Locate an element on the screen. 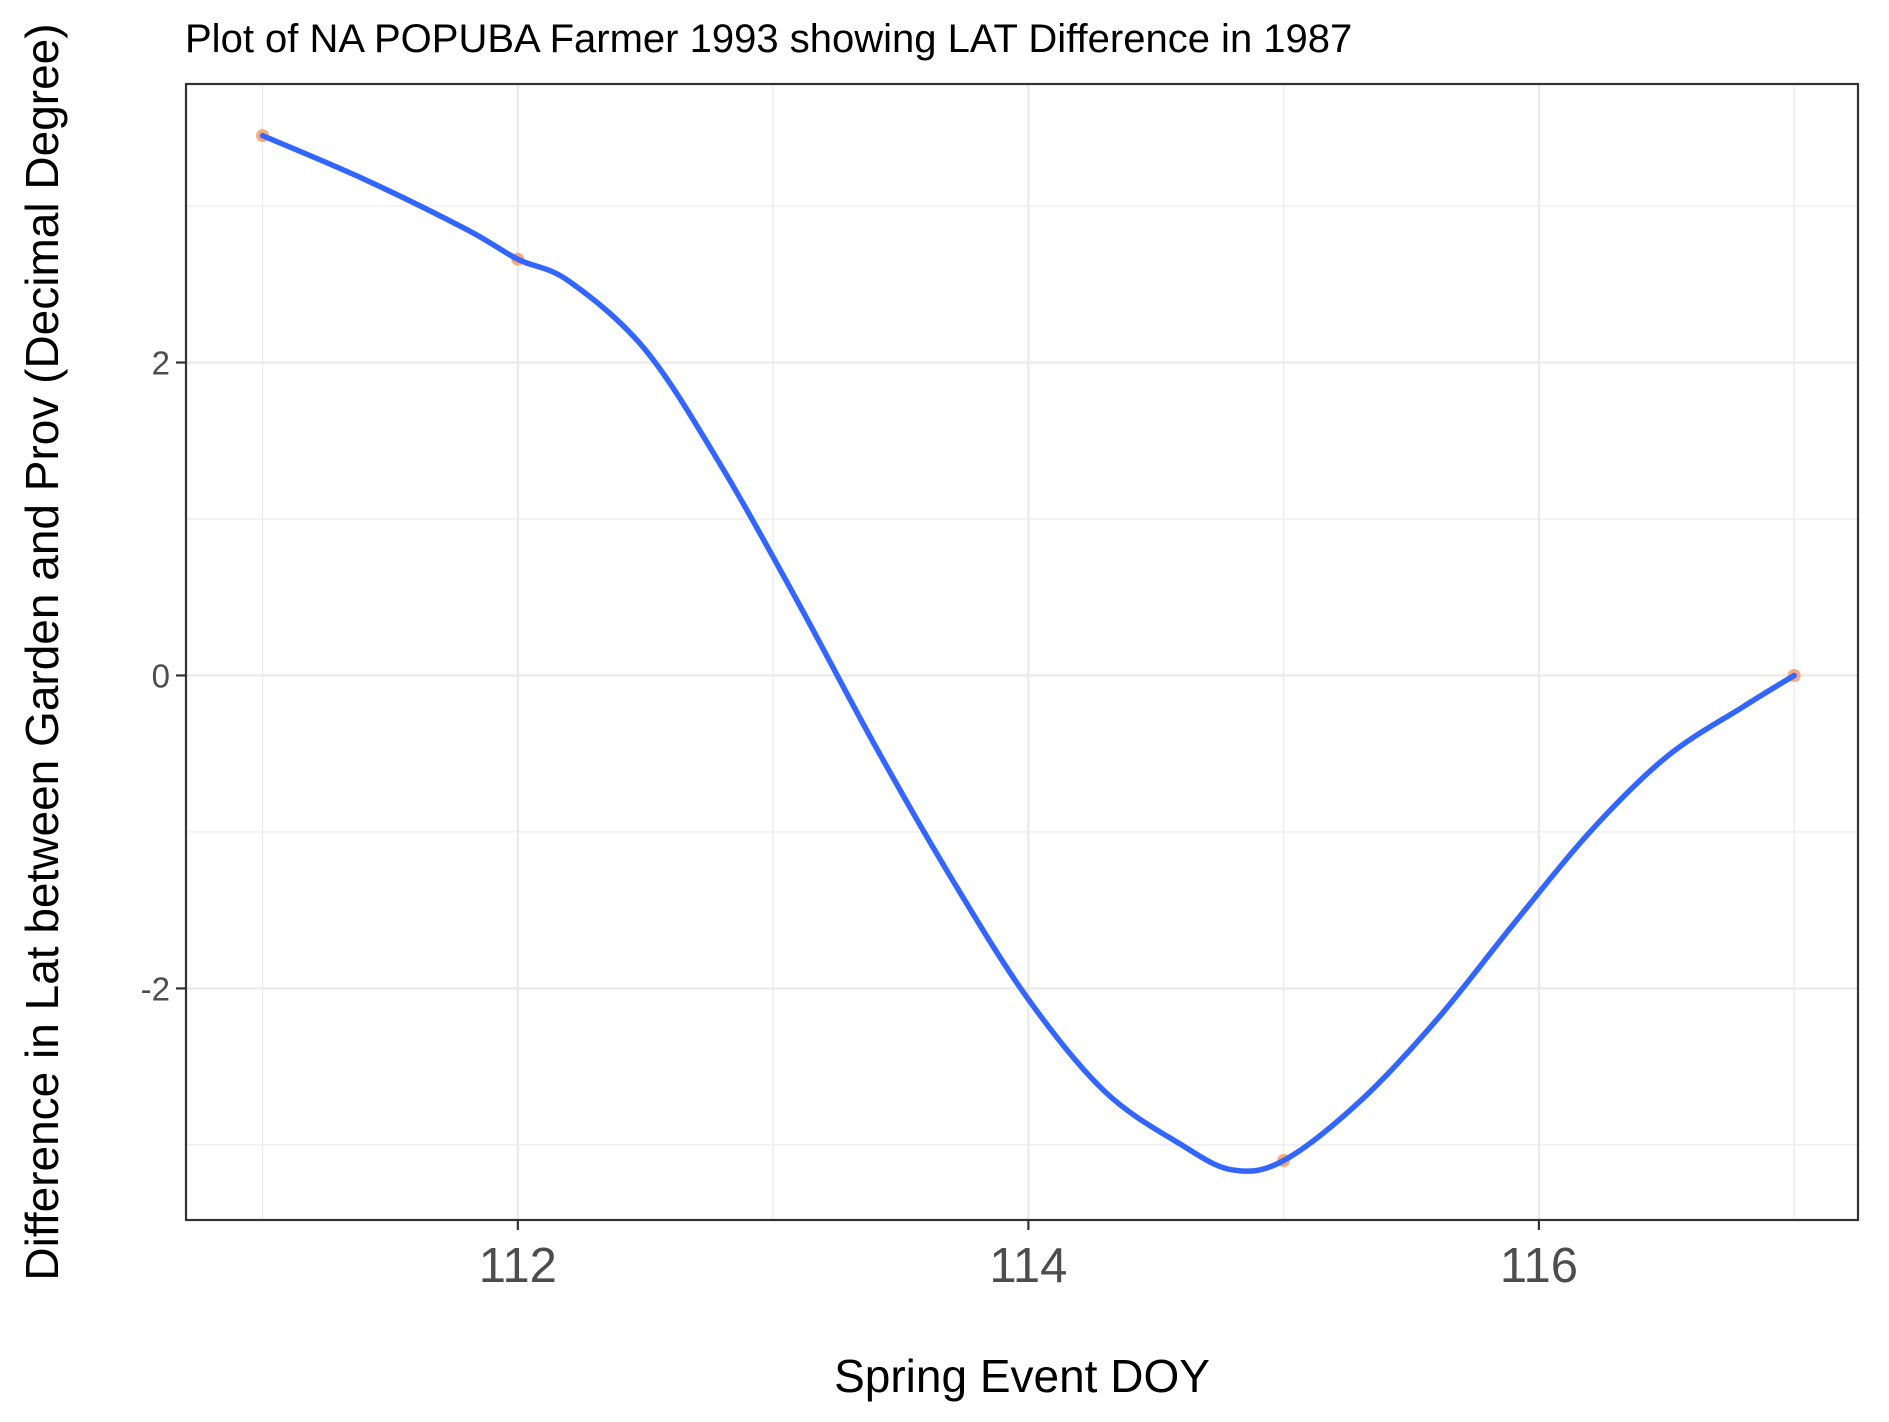 This screenshot has width=1889, height=1422. x-tick-label: 114 is located at coordinates (1028, 1266).